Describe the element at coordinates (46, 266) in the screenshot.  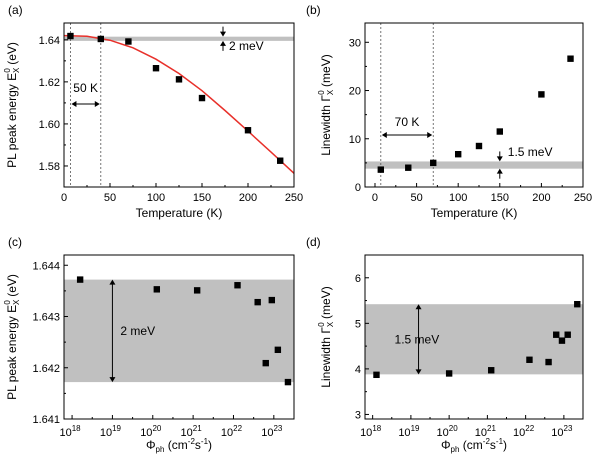
I see `y-tick-label: 1.644` at that location.